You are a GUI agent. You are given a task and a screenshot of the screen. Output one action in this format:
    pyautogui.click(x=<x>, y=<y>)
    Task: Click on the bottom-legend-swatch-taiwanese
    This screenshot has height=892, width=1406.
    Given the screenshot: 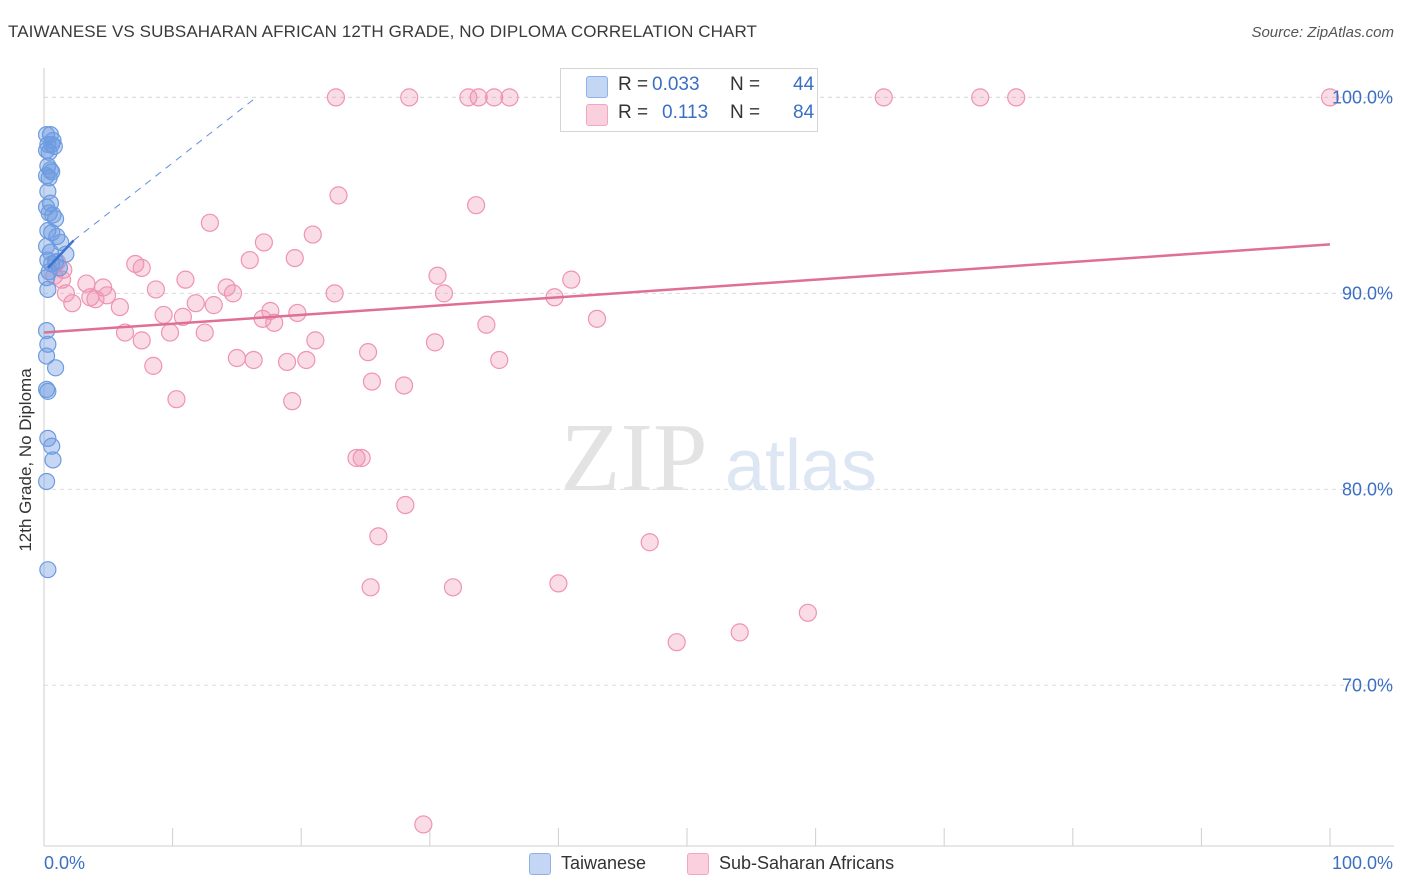 What is the action you would take?
    pyautogui.click(x=540, y=864)
    